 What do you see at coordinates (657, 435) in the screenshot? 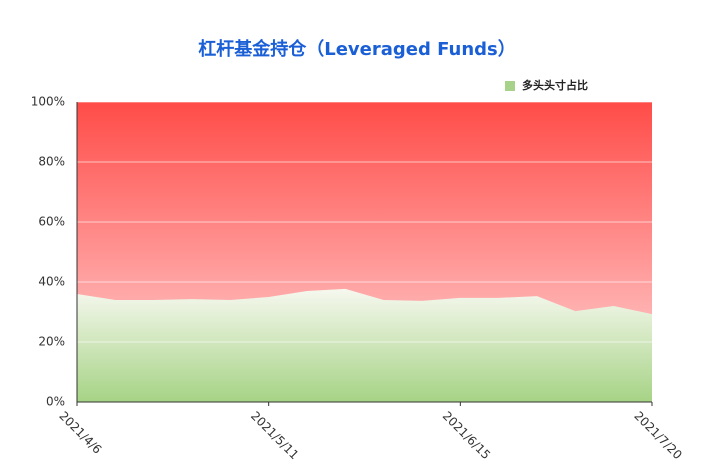
I see `x-tick-label: 2021/7/20` at bounding box center [657, 435].